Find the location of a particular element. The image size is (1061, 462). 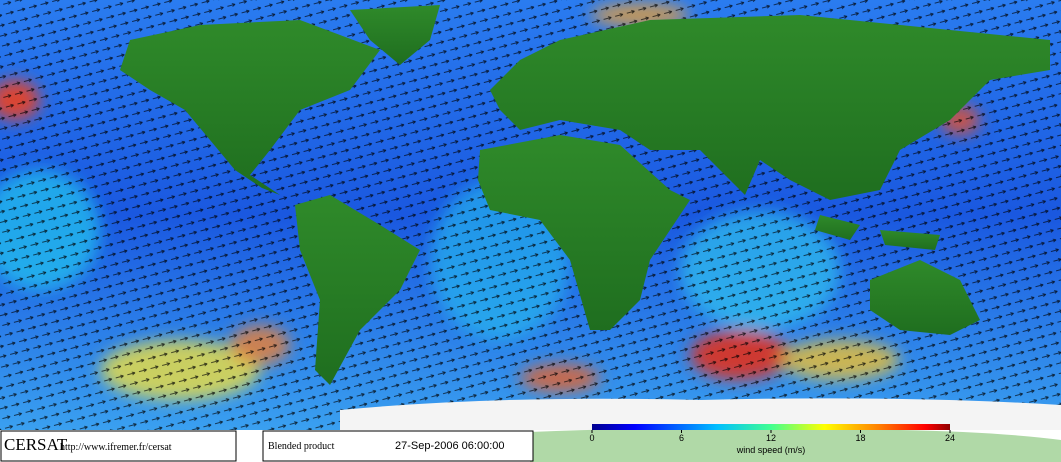

colorbar-axis: 0 6 12 18 24 is located at coordinates (772, 436).